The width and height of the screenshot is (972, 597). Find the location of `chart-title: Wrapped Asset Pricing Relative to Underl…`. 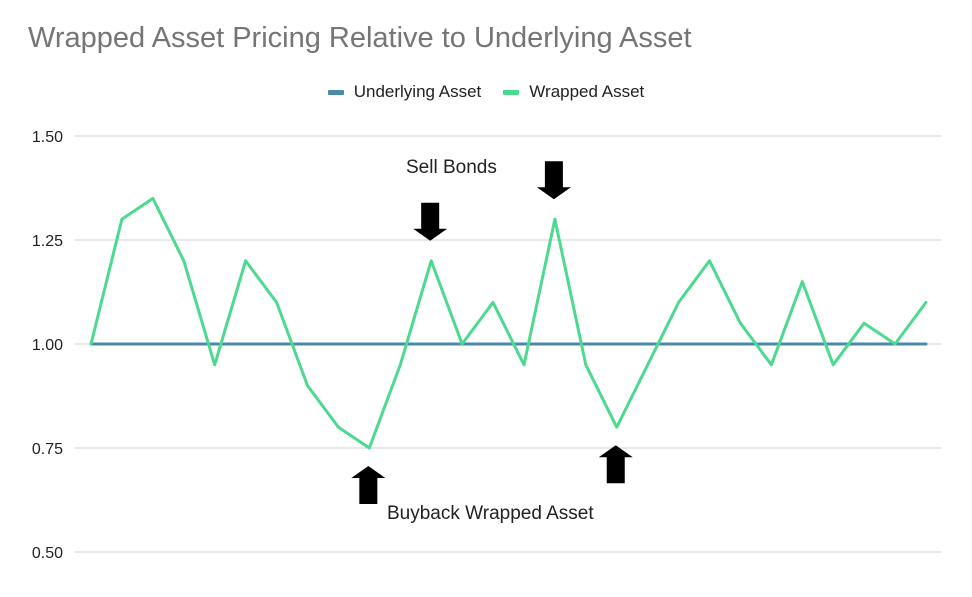

chart-title: Wrapped Asset Pricing Relative to Underl… is located at coordinates (360, 38).